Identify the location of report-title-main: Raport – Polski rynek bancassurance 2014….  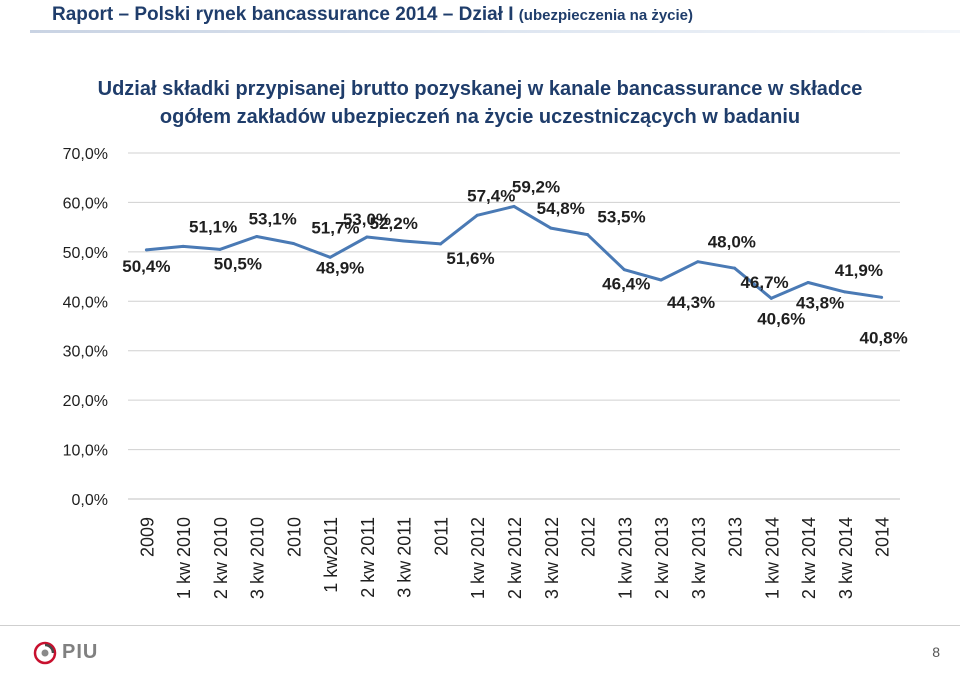
(283, 14).